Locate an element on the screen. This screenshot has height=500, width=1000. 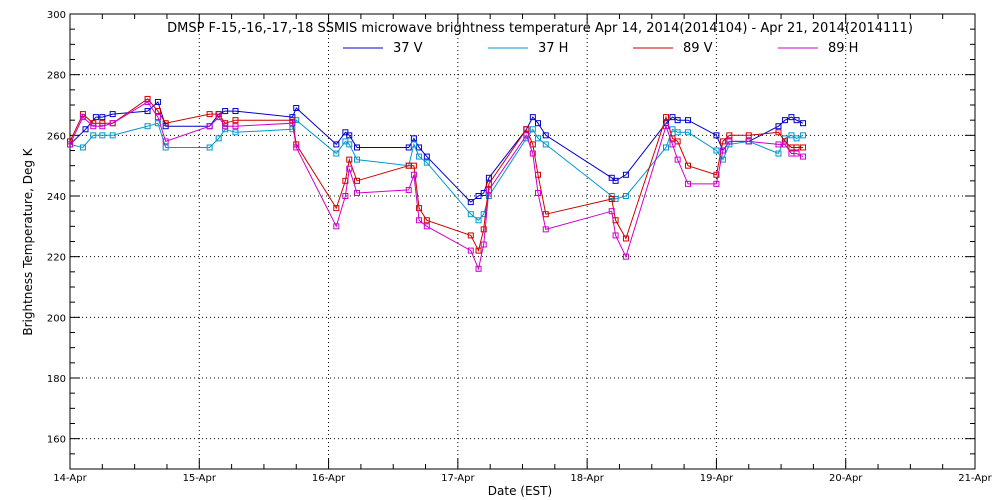
x-tick-label: 18-Apr is located at coordinates (587, 478).